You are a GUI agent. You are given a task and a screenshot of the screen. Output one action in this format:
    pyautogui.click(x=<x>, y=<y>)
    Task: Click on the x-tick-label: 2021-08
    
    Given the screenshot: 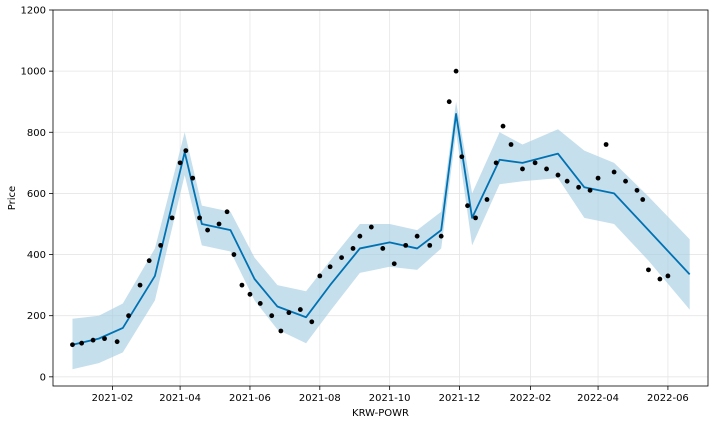 What is the action you would take?
    pyautogui.click(x=320, y=398)
    